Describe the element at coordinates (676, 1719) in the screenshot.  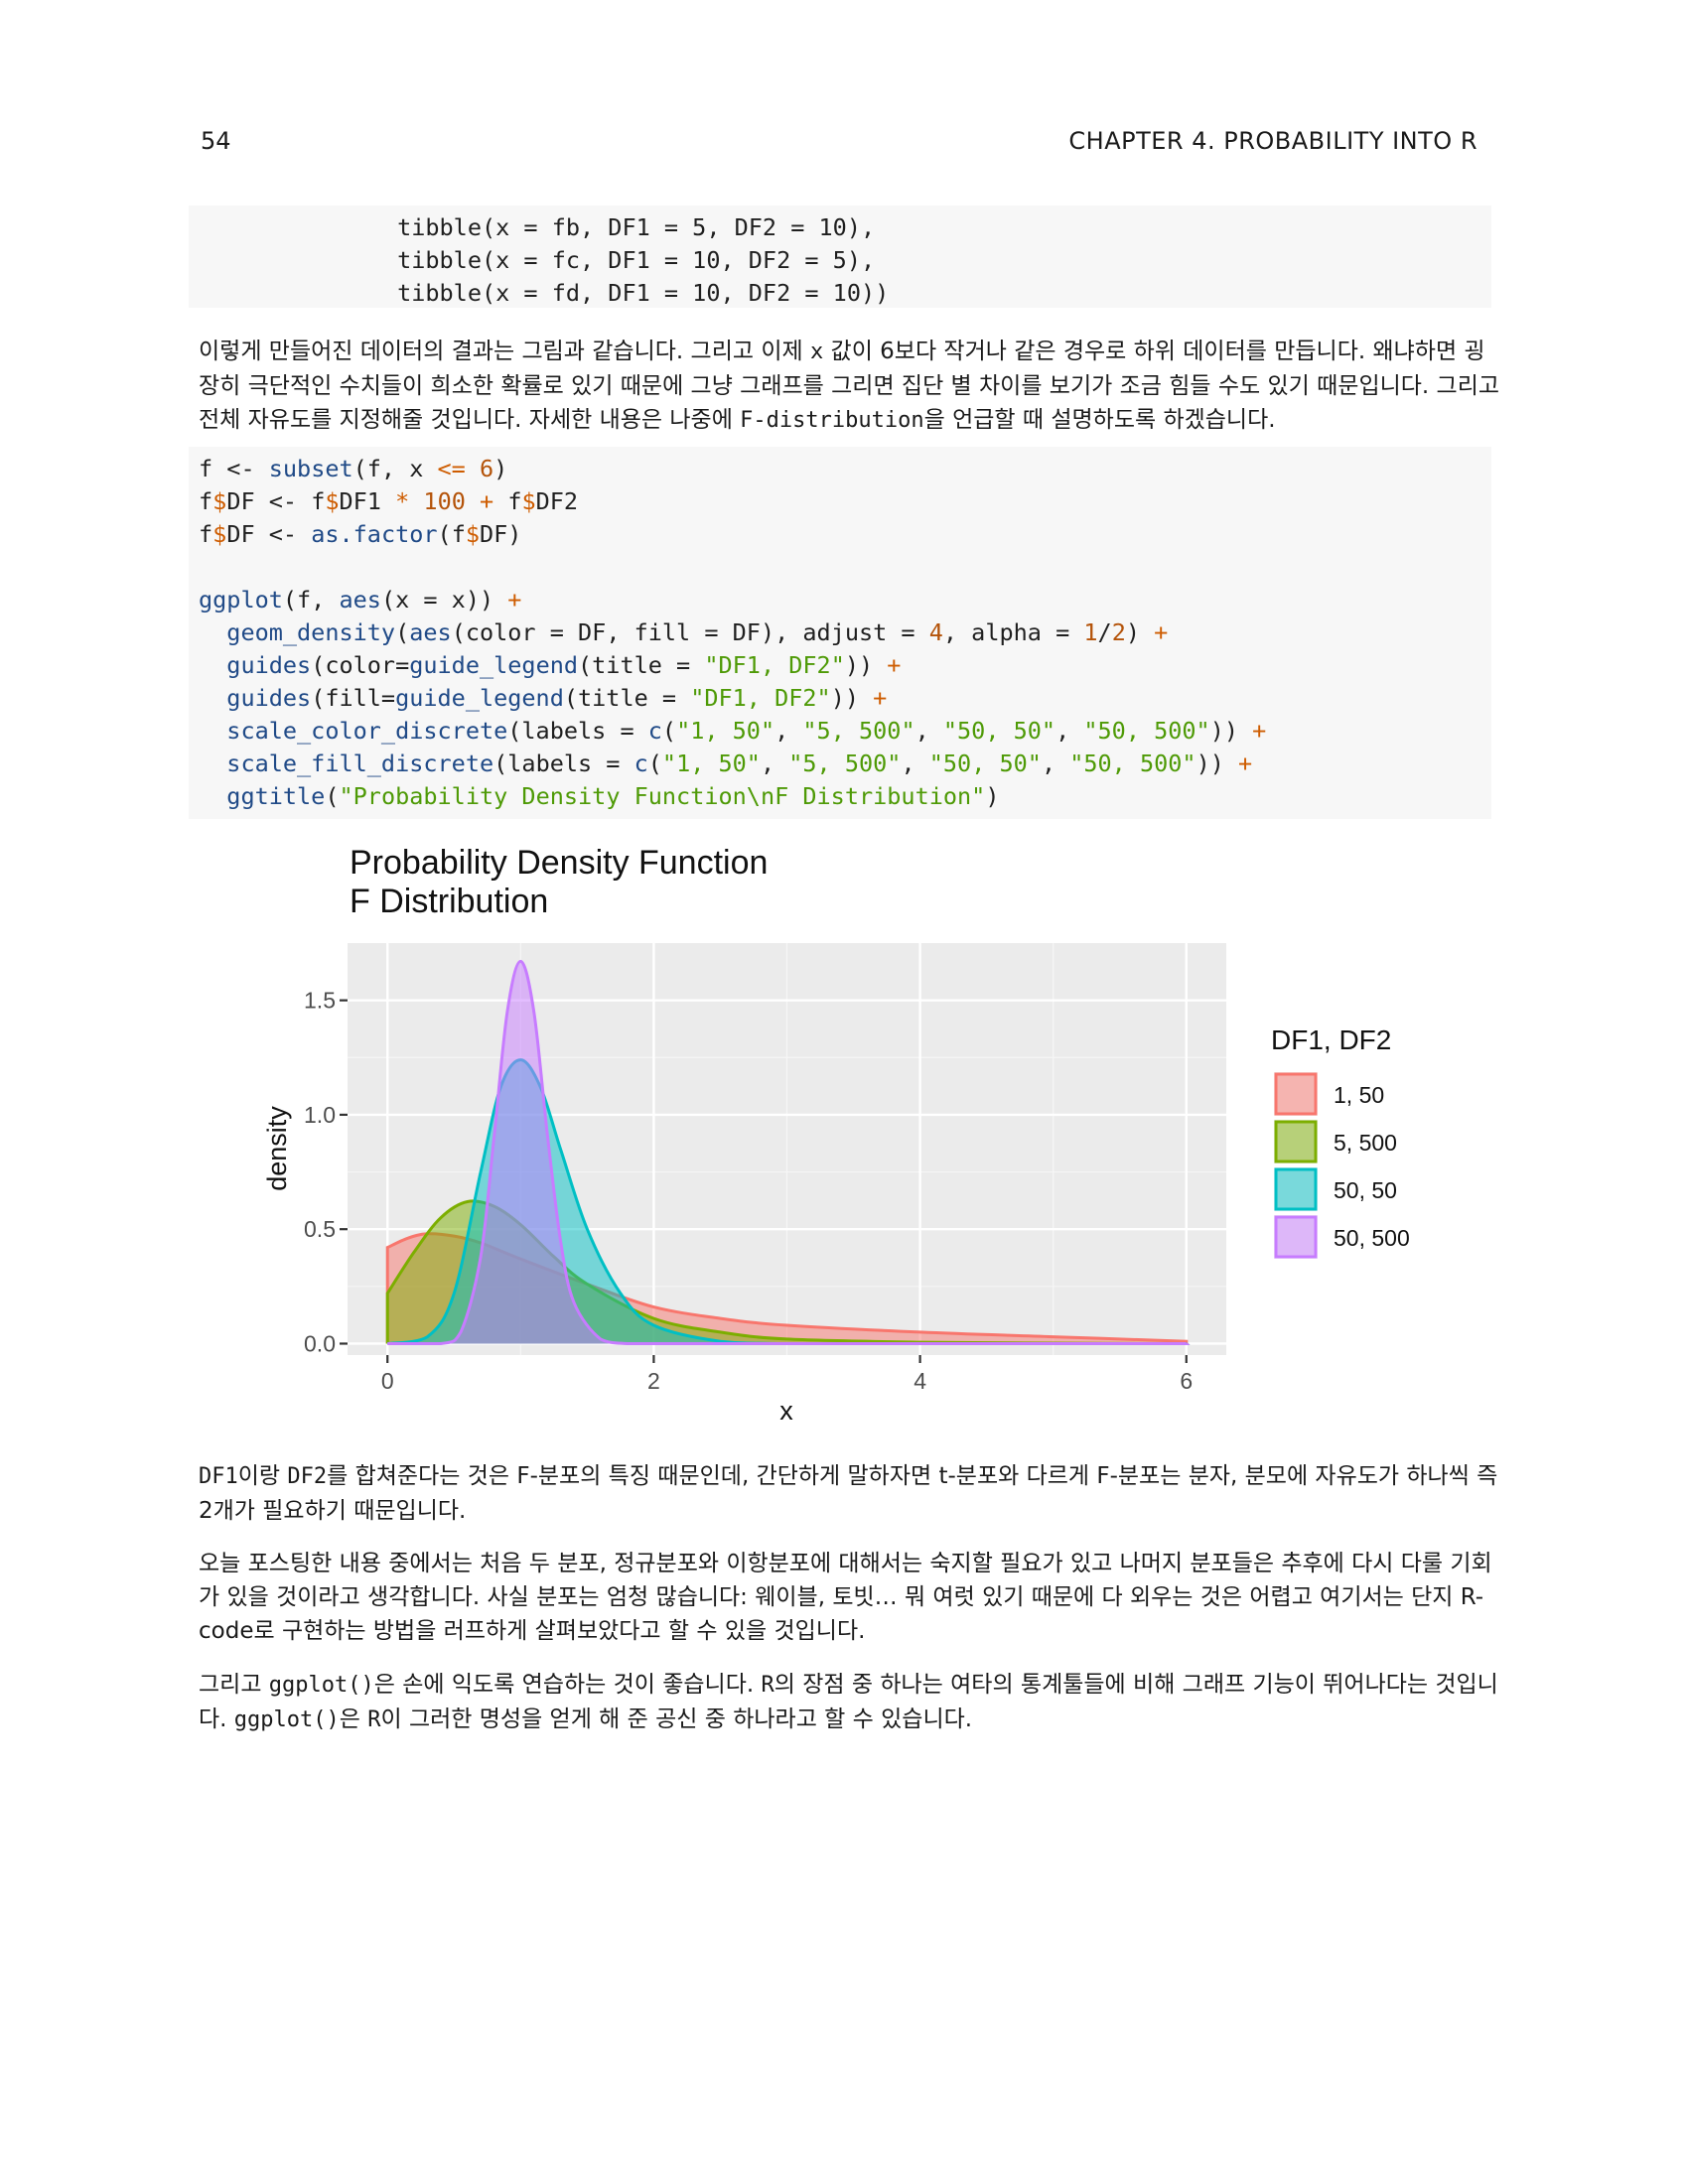
I see `text: 이 그러한 명성을 얻게 해 준 공신 중 하나라고 할 수 있습니다.` at that location.